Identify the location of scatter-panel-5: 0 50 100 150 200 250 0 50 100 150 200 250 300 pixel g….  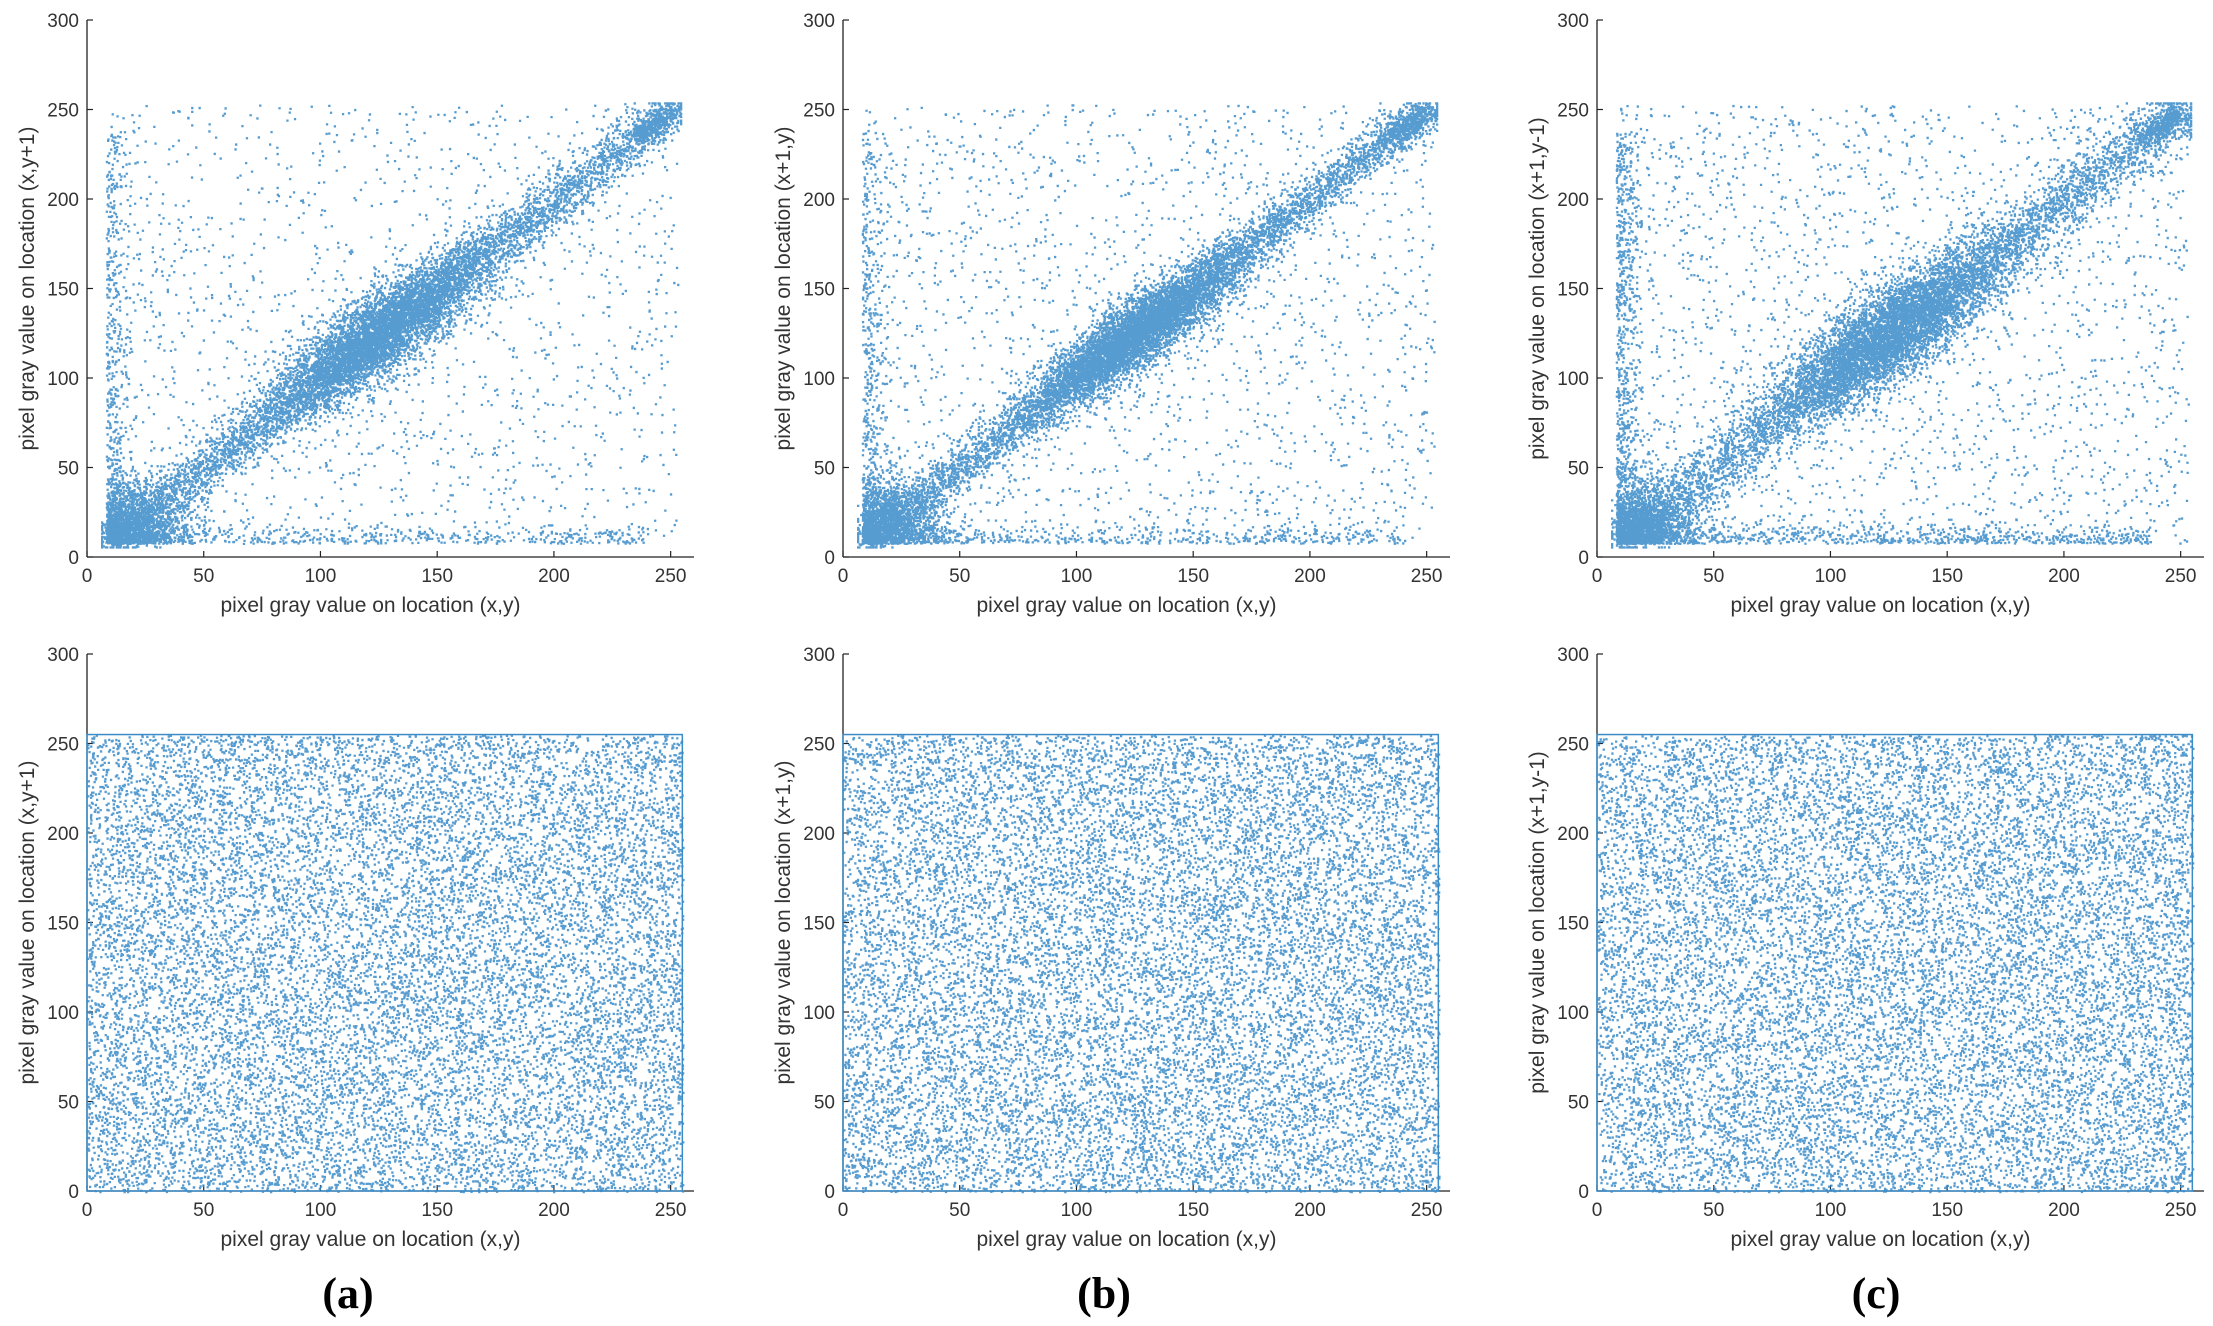
(1111, 948).